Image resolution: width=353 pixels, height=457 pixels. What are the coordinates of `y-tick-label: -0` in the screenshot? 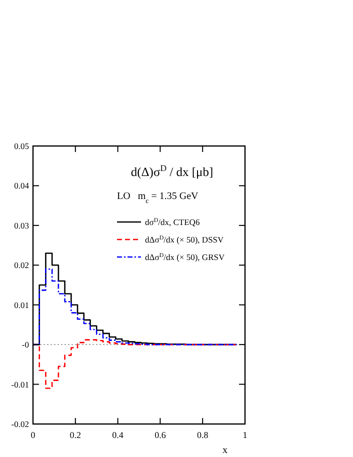 It's located at (25, 345).